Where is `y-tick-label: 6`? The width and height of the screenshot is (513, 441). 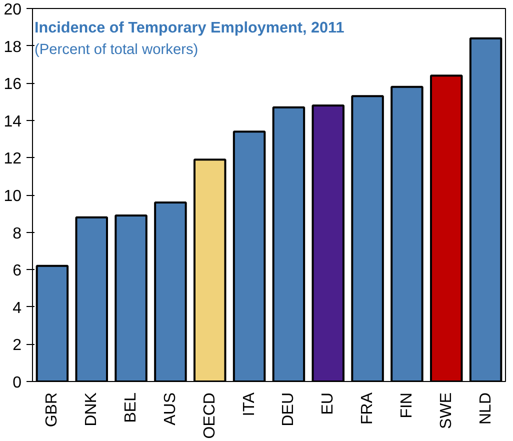 y-tick-label: 6 is located at coordinates (17, 271).